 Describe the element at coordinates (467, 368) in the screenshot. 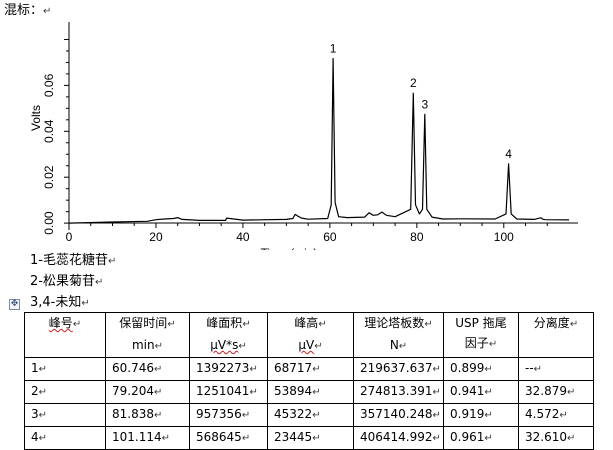

I see `cell-text: 0.899` at that location.